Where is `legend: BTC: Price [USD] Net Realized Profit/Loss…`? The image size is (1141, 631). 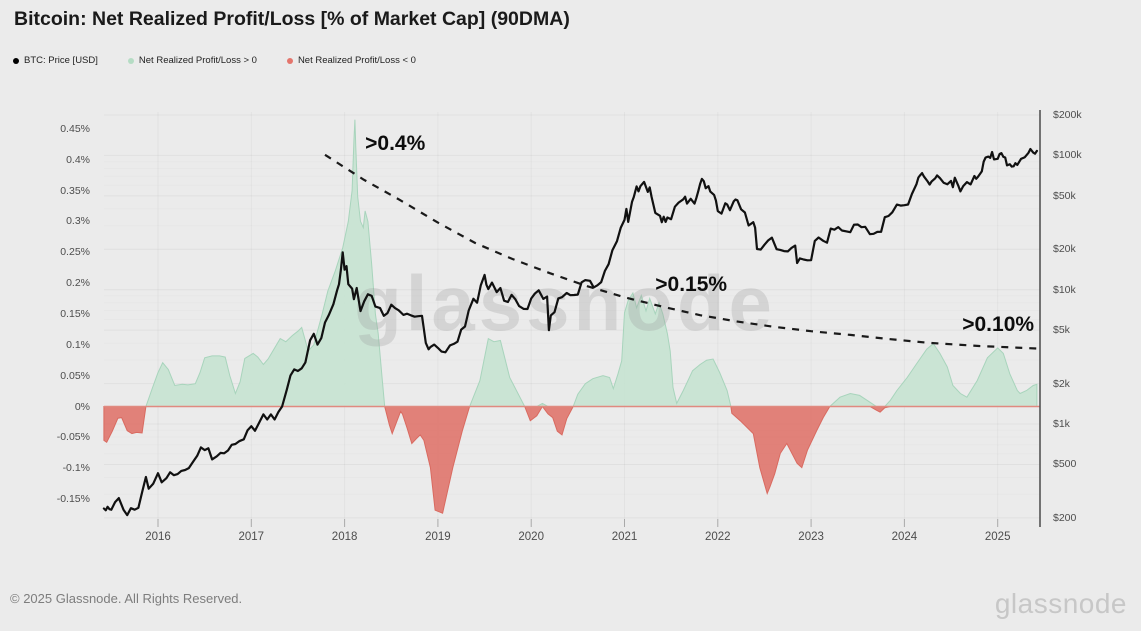
legend: BTC: Price [USD] Net Realized Profit/Loss… is located at coordinates (214, 60).